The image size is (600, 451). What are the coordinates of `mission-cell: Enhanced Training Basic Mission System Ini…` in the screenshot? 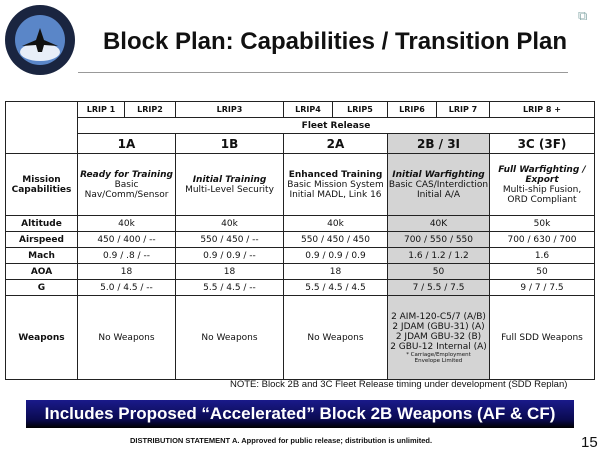 It's located at (335, 184).